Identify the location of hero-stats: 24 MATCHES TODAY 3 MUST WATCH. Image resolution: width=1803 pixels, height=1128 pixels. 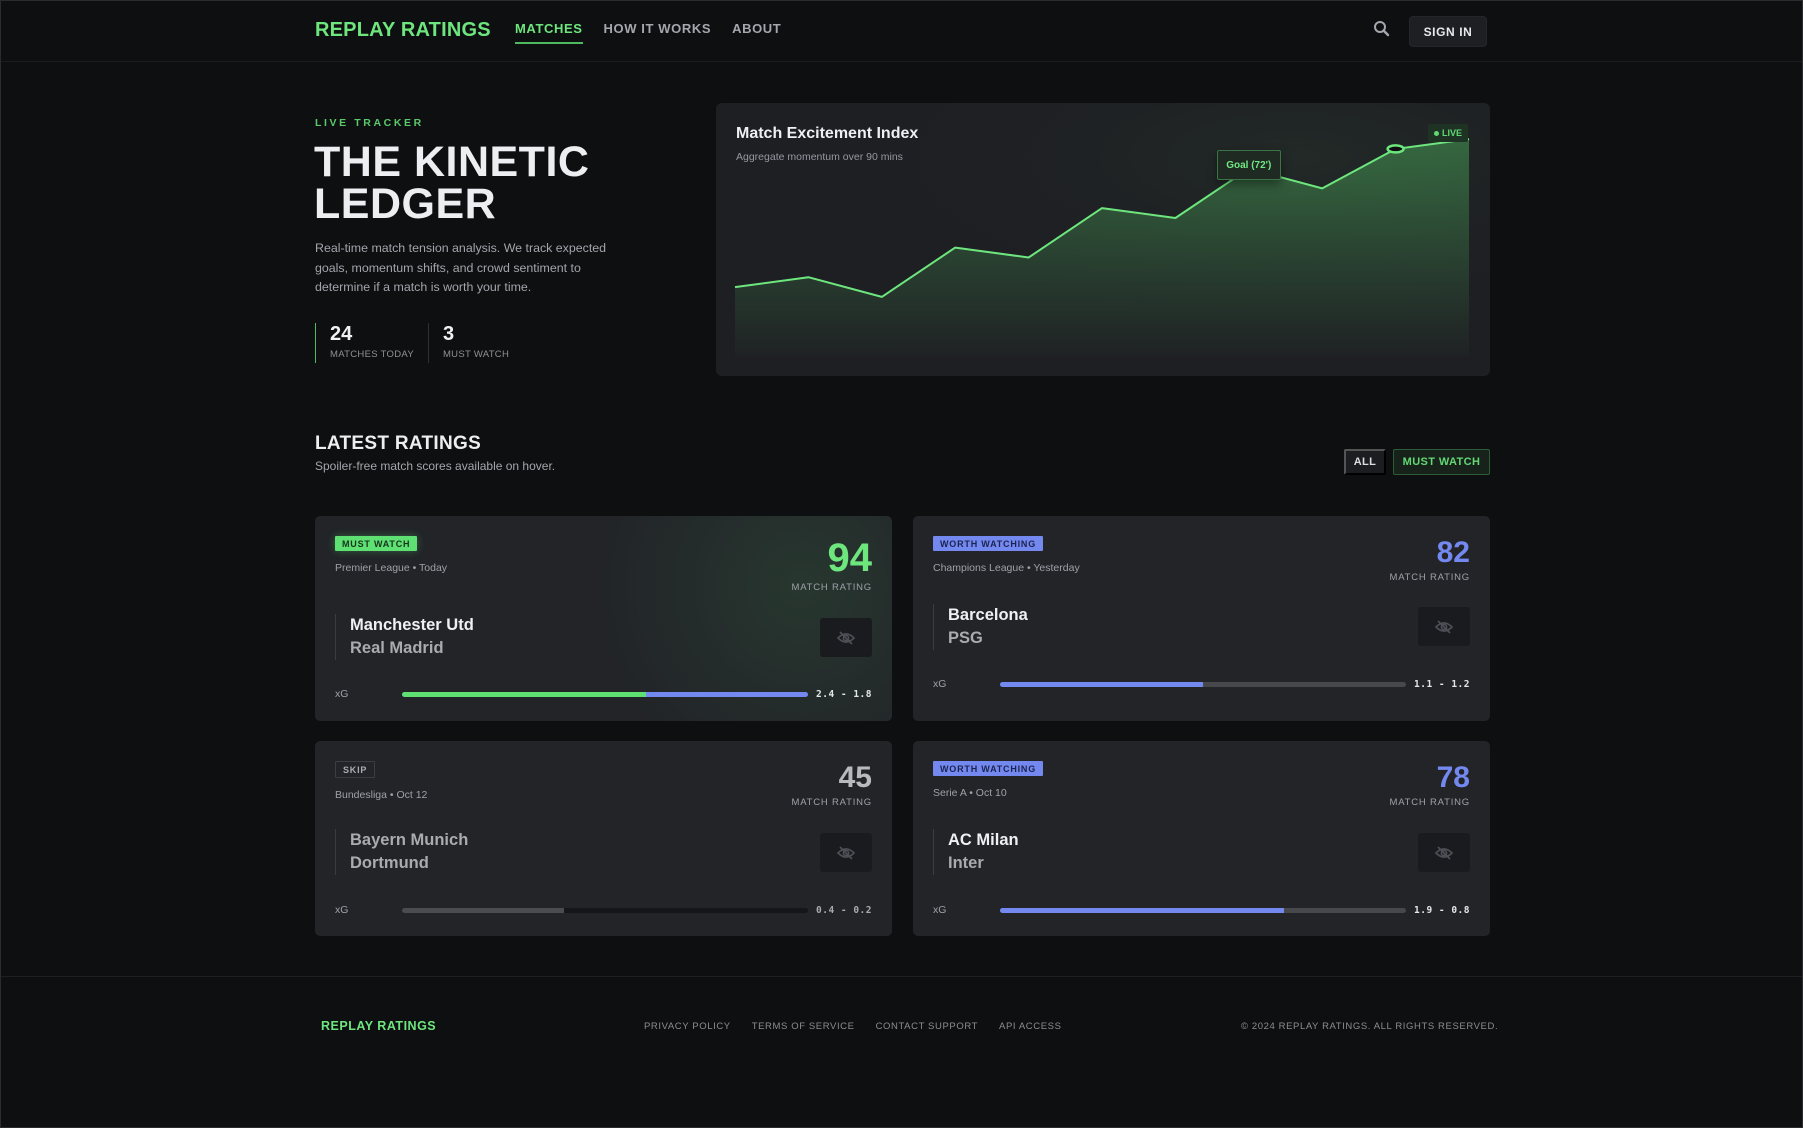
(419, 343).